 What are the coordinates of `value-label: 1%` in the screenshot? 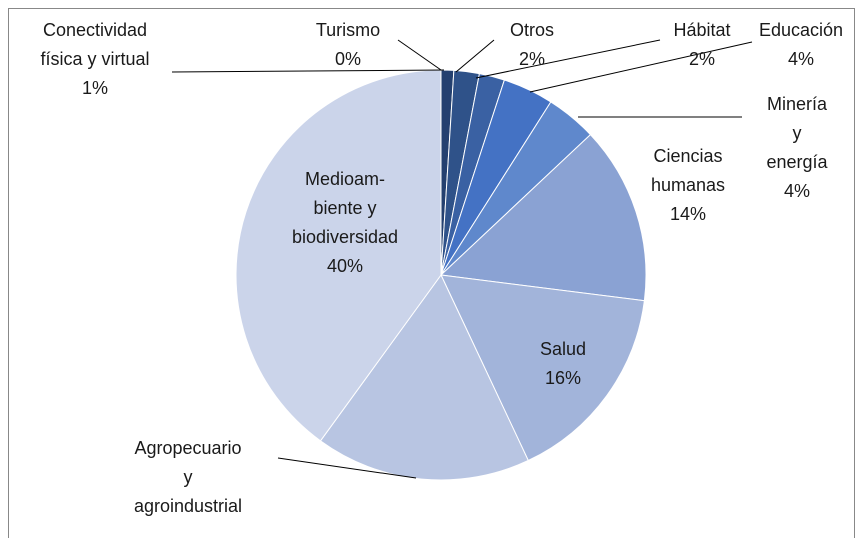 It's located at (94, 88).